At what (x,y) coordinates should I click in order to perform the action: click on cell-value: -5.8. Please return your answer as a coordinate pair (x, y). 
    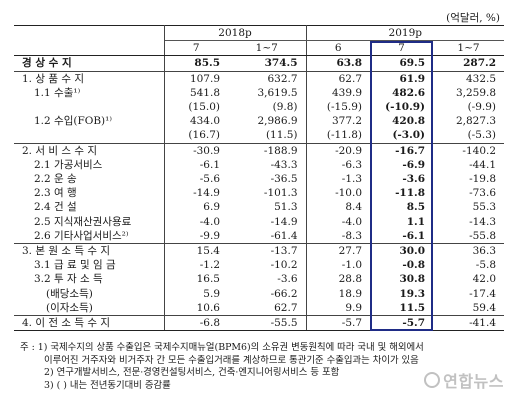
    Looking at the image, I should click on (486, 265).